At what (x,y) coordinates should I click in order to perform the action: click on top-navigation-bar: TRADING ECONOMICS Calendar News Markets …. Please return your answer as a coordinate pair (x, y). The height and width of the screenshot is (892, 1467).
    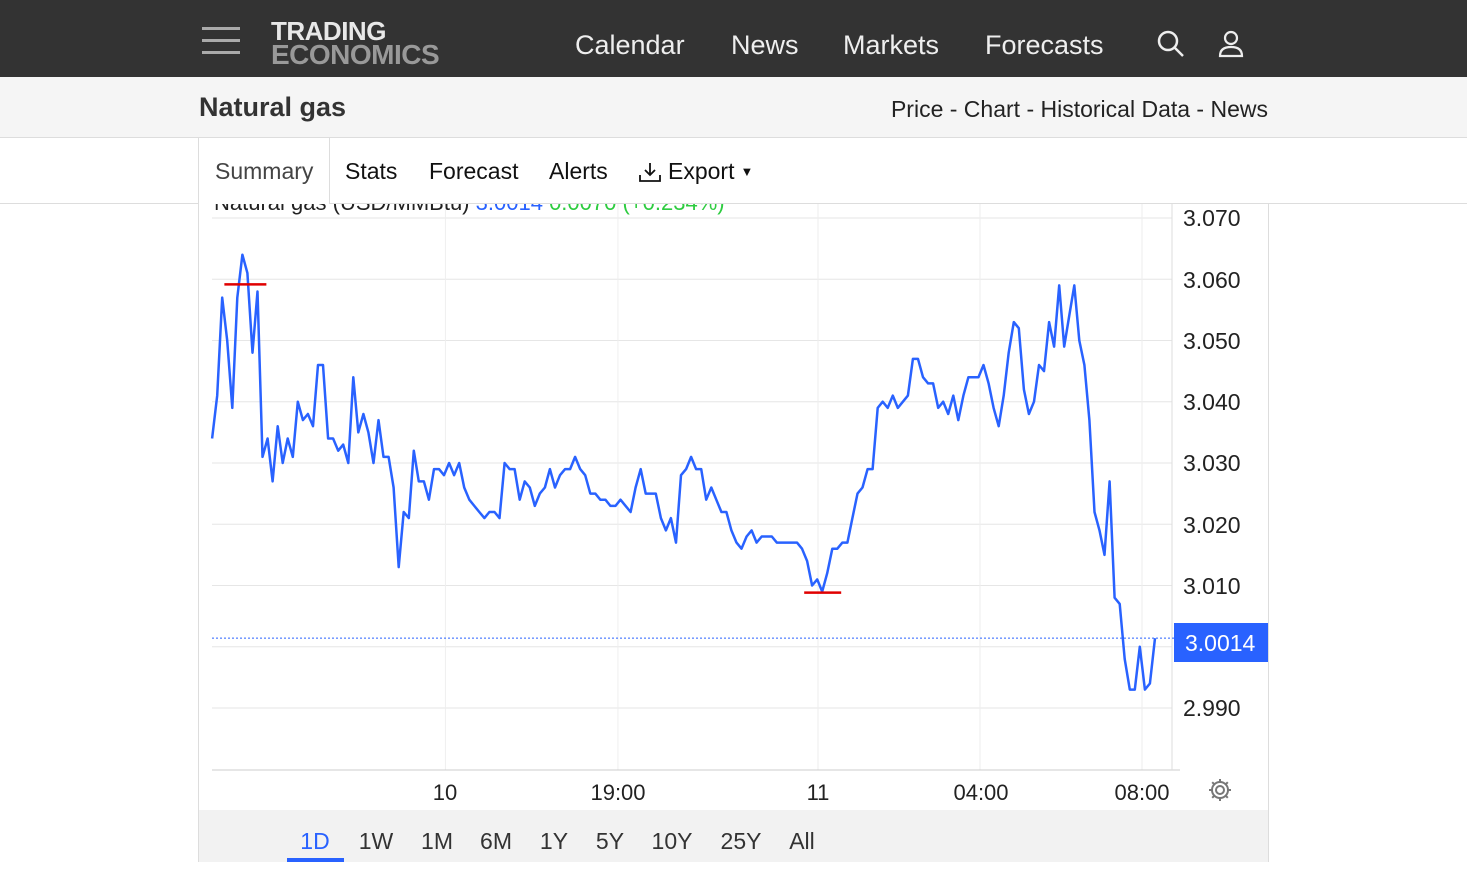
    Looking at the image, I should click on (733, 38).